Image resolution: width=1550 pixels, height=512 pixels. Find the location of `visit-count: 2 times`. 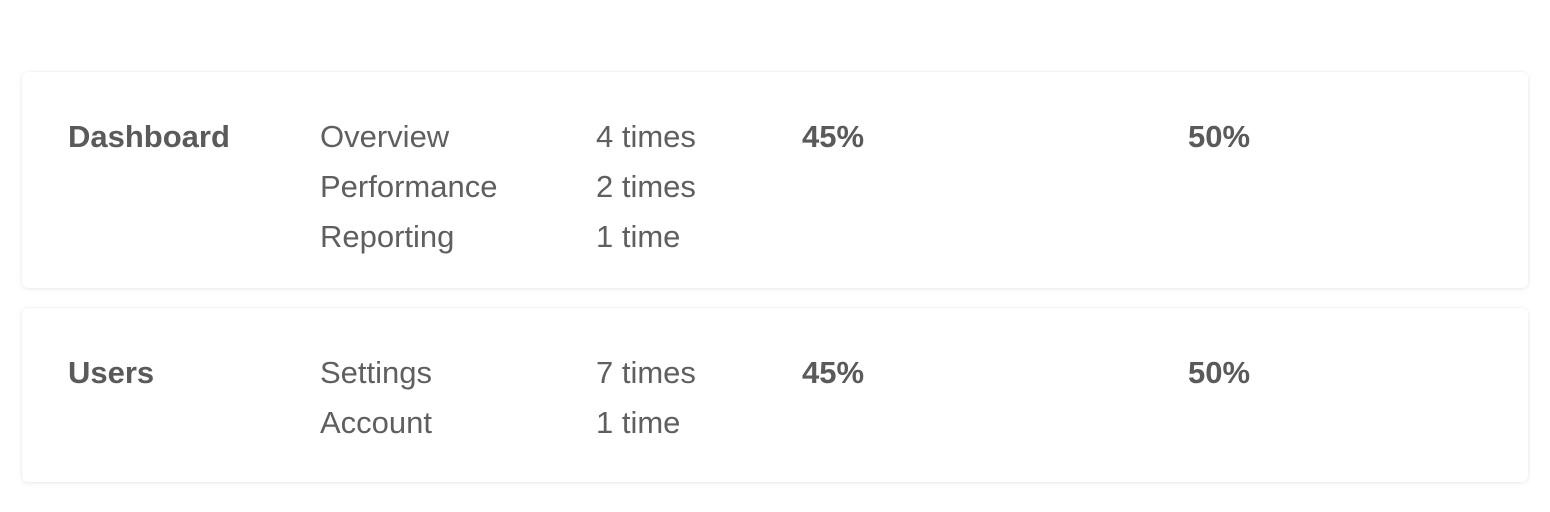

visit-count: 2 times is located at coordinates (646, 186).